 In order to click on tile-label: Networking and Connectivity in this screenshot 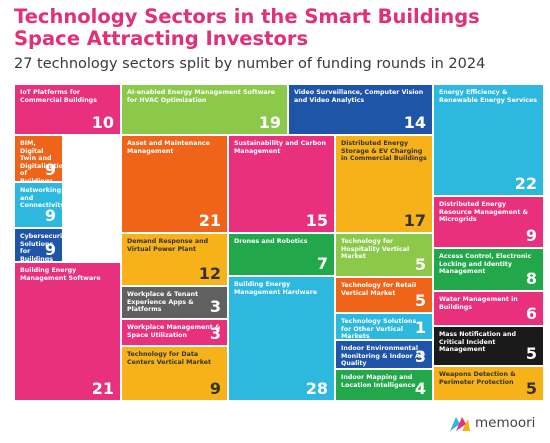, I will do `click(41, 198)`.